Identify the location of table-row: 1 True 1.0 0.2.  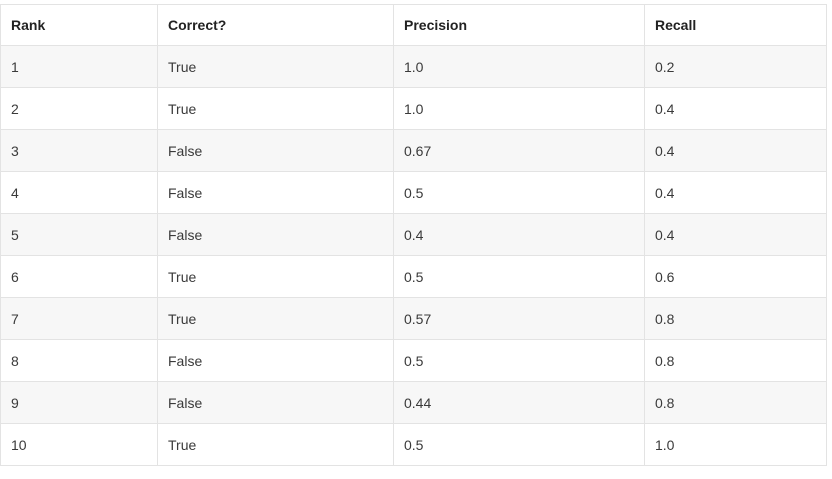
(413, 66).